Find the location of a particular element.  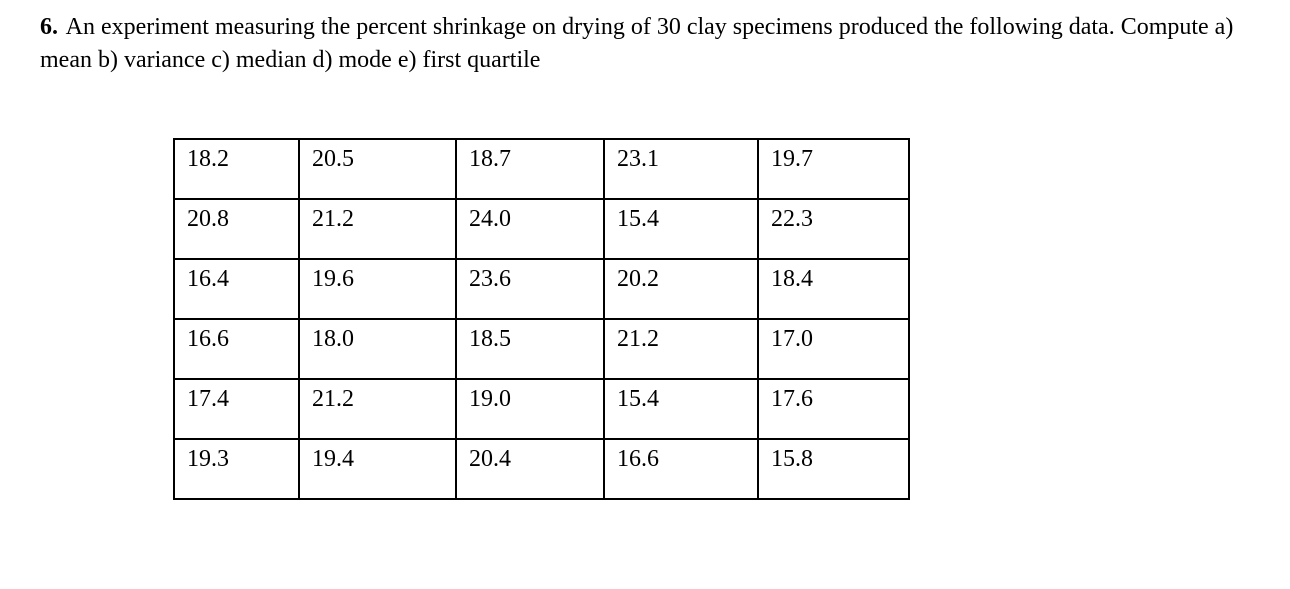

table-cell: 19.6 is located at coordinates (377, 289).